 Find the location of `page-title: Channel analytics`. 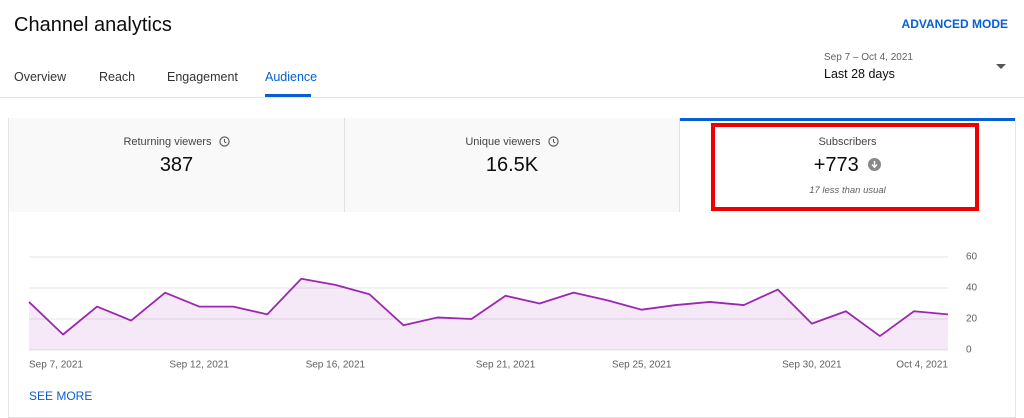

page-title: Channel analytics is located at coordinates (93, 25).